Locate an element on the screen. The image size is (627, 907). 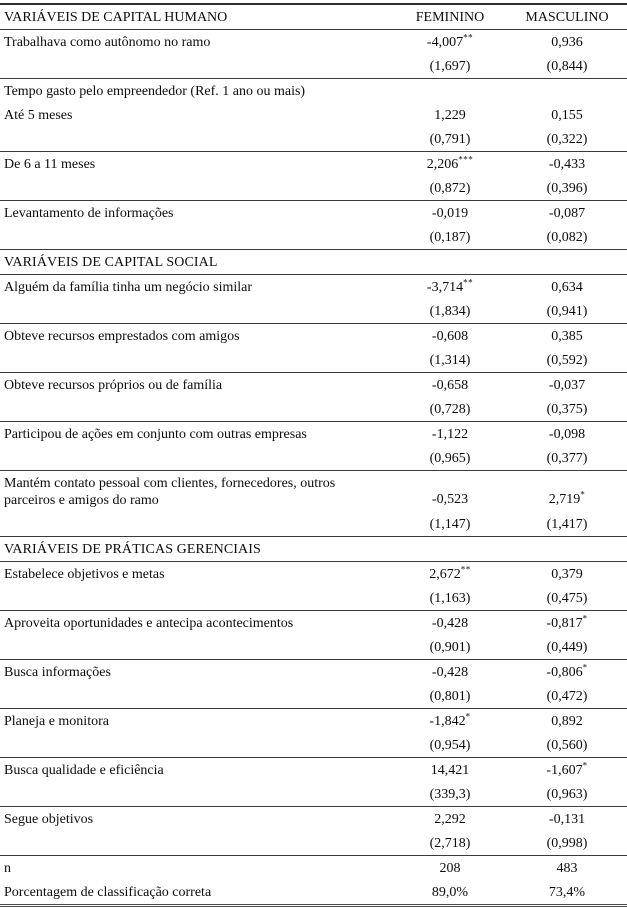
cell-feminino: 1,229 is located at coordinates (450, 115).